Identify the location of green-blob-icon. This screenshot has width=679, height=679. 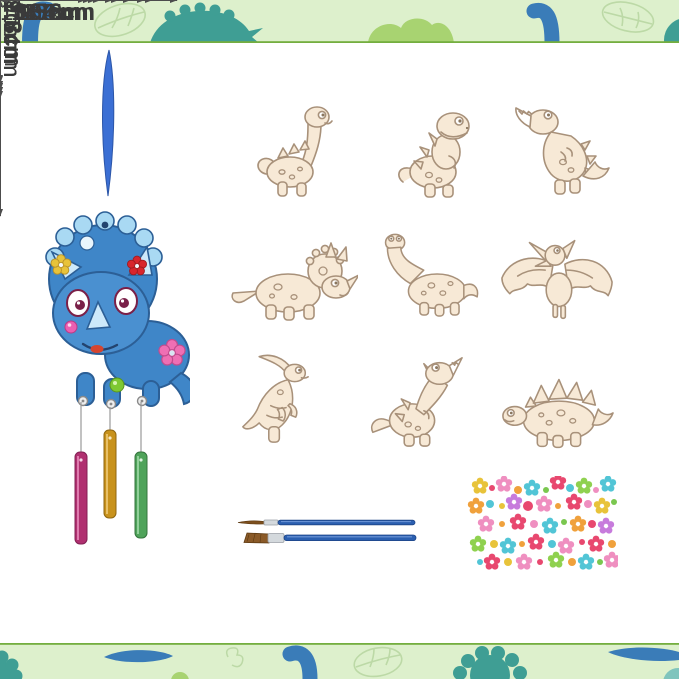
(180, 675).